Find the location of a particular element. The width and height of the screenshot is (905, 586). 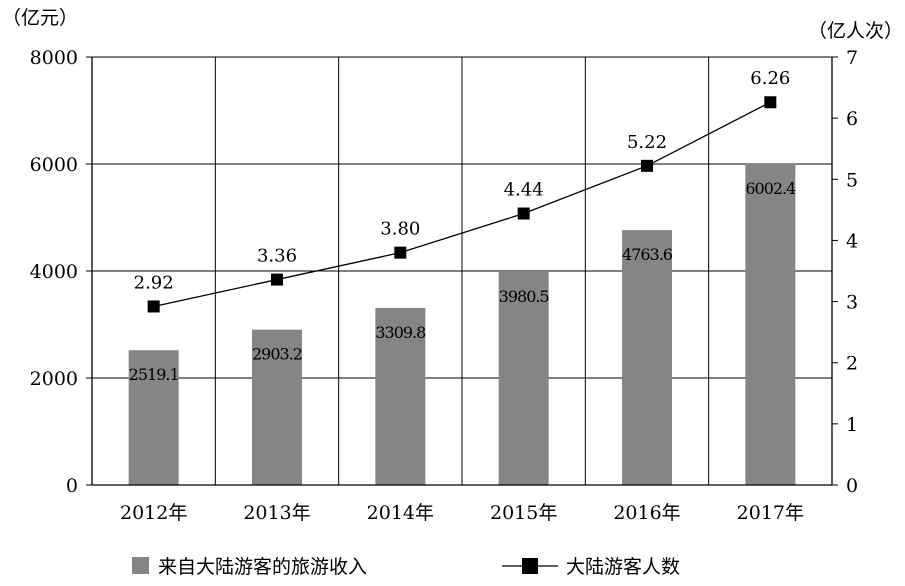

left-axis-tick-label: 4000 is located at coordinates (54, 272).